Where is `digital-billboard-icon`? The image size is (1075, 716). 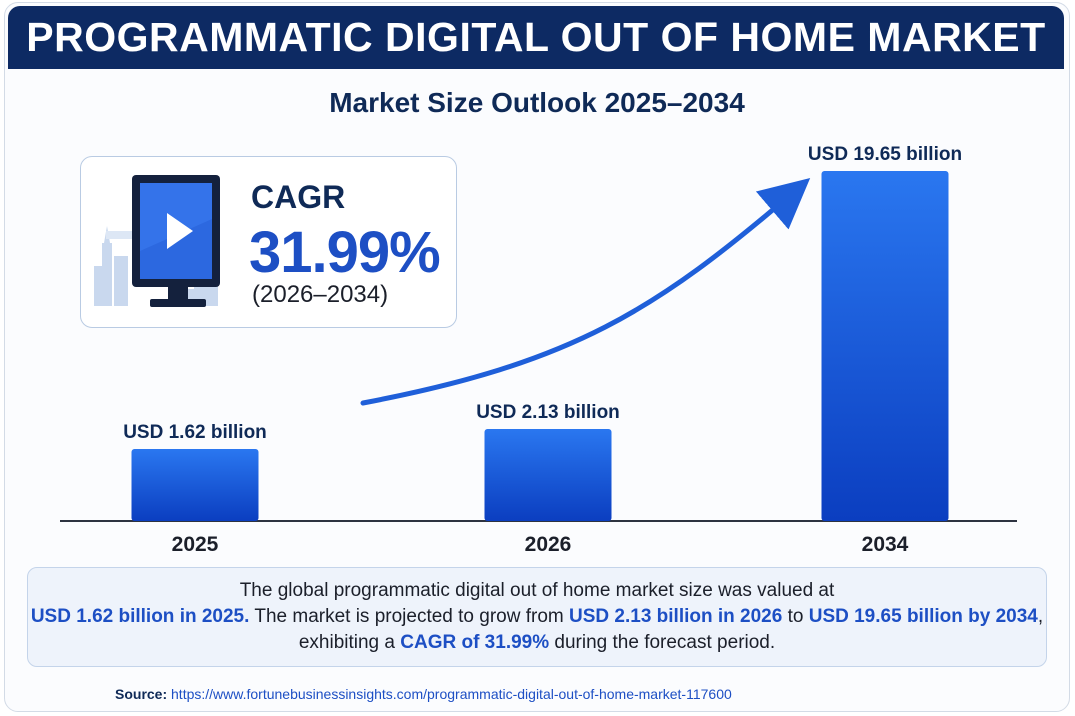
digital-billboard-icon is located at coordinates (157, 241).